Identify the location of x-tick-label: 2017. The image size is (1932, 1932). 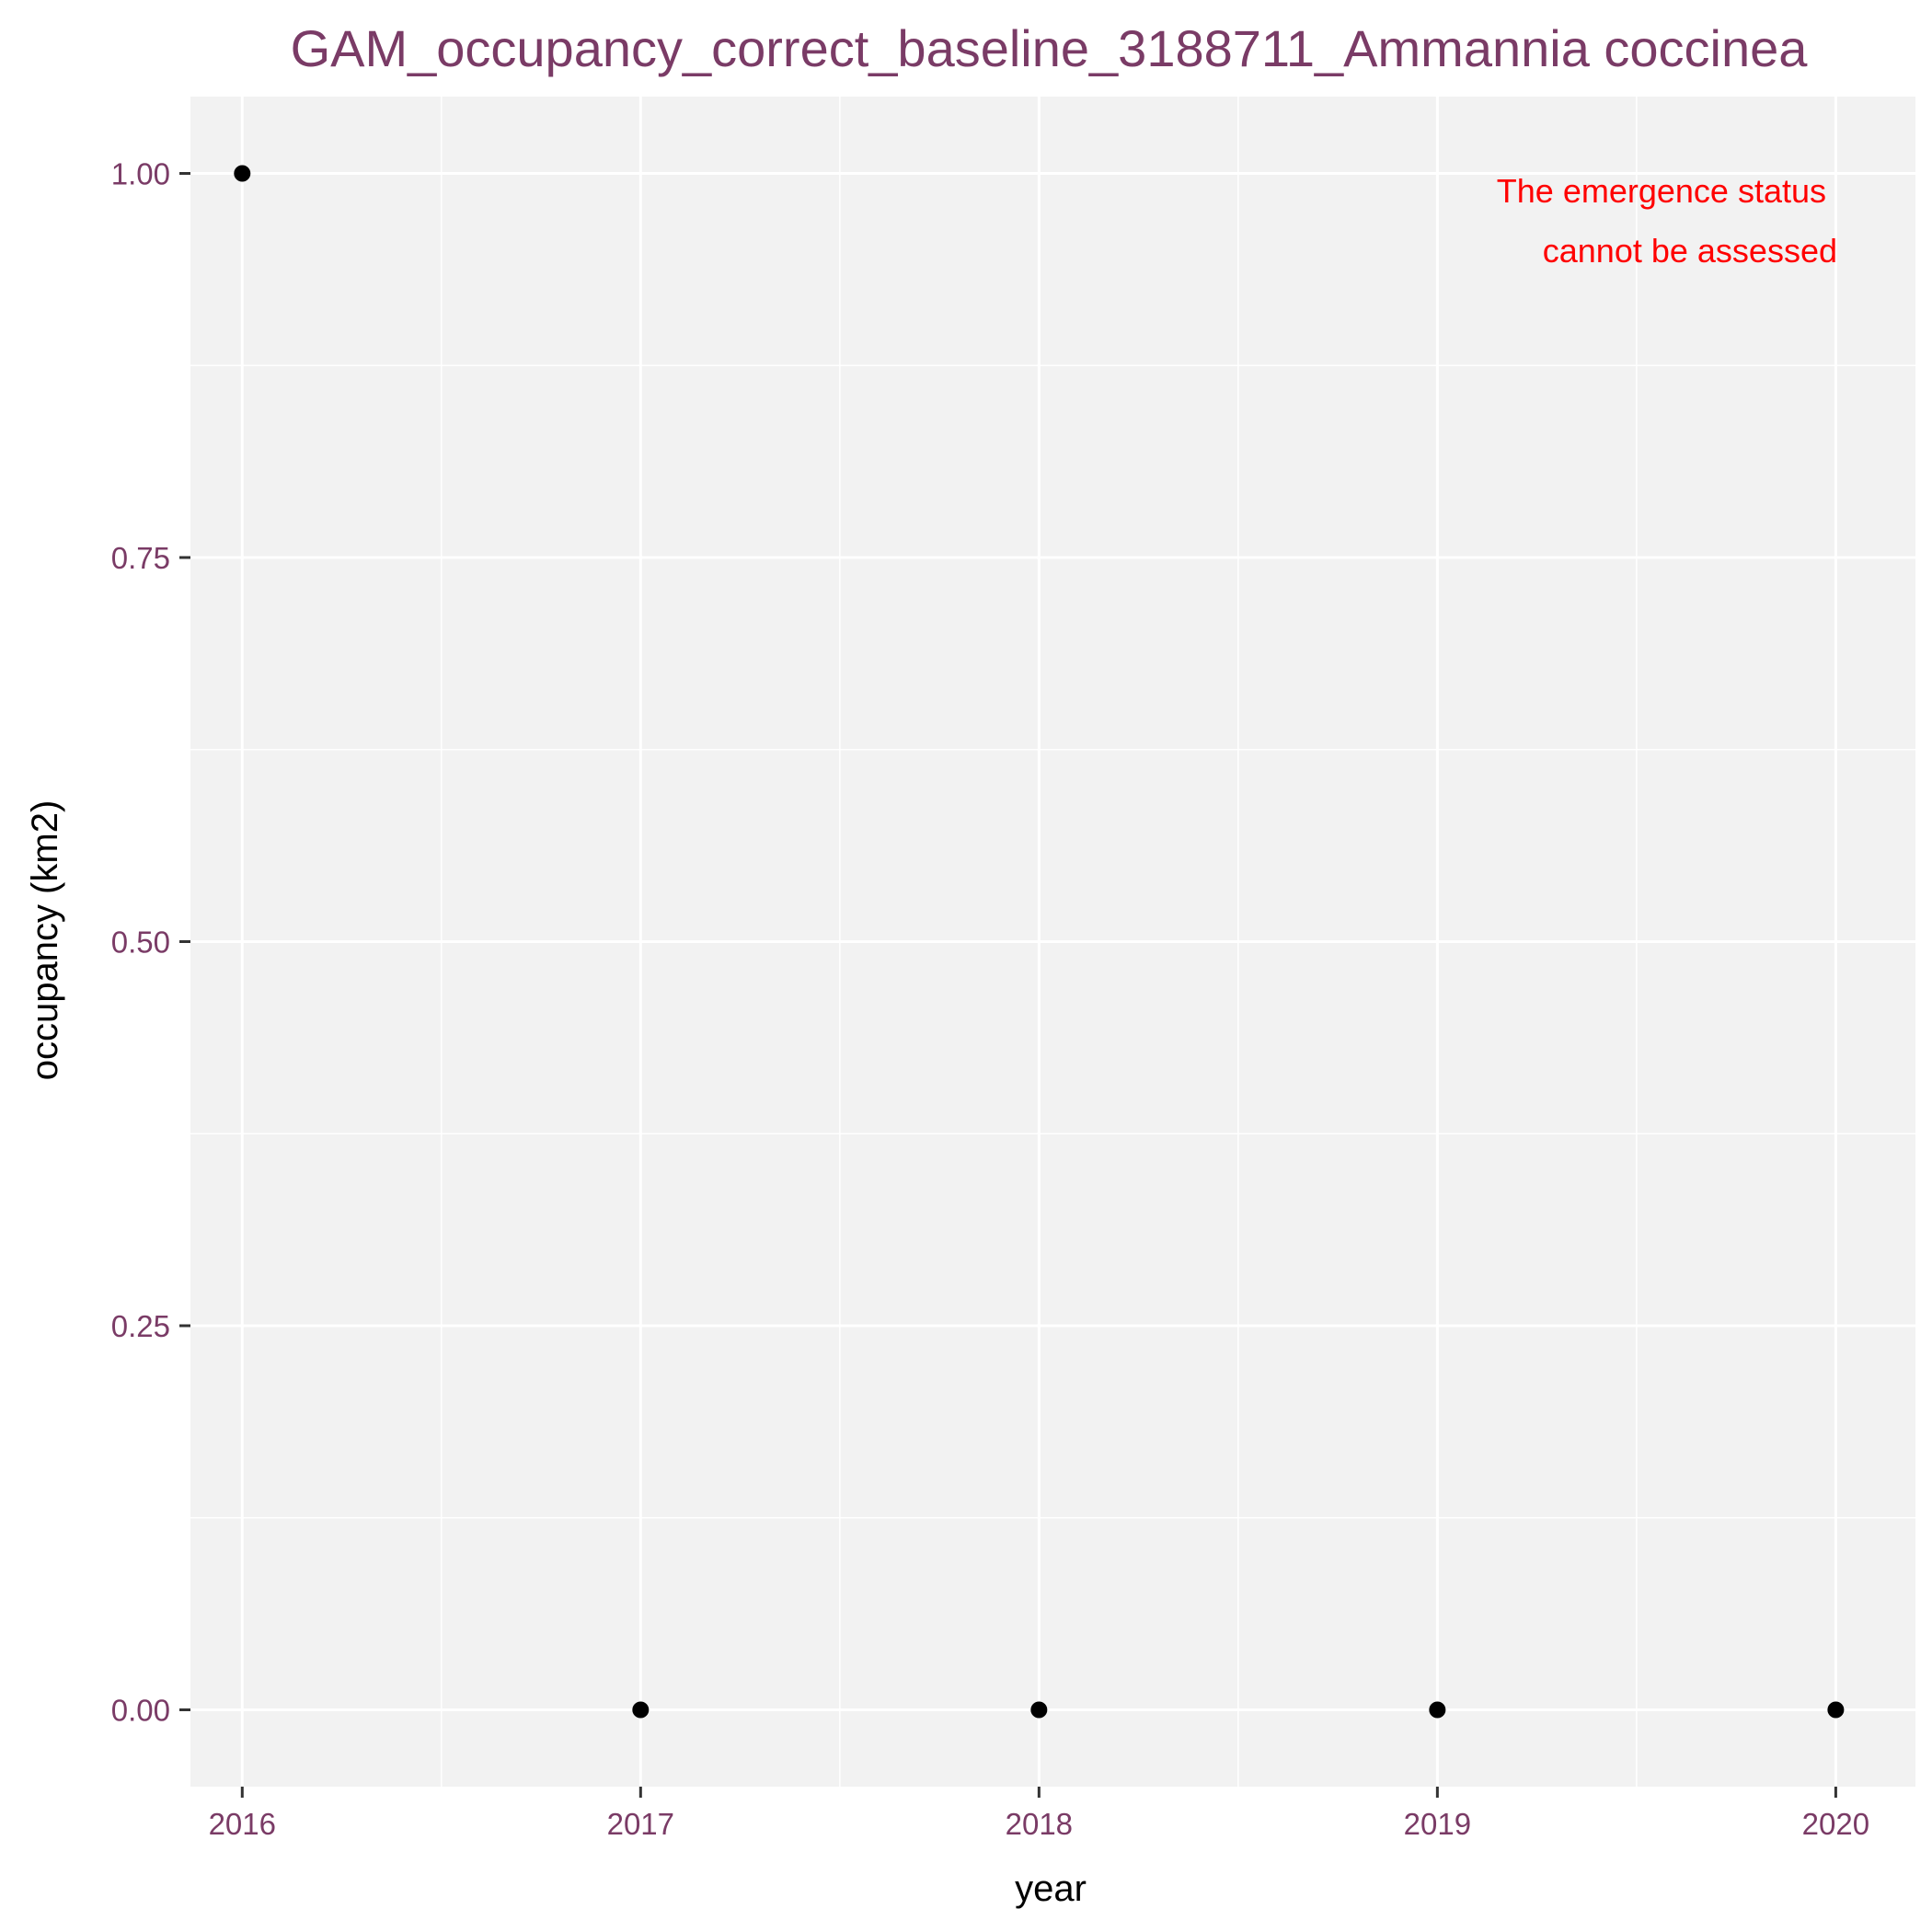
(640, 1824).